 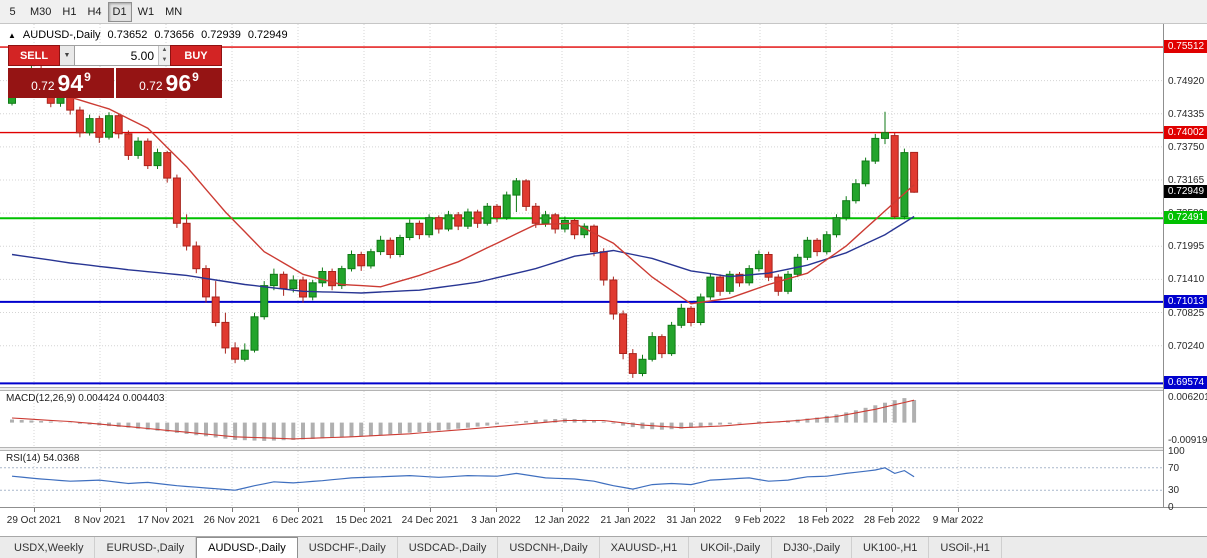 I want to click on macd-panel: MACD(12,26,9) 0.004424 0.004403, so click(x=581, y=419).